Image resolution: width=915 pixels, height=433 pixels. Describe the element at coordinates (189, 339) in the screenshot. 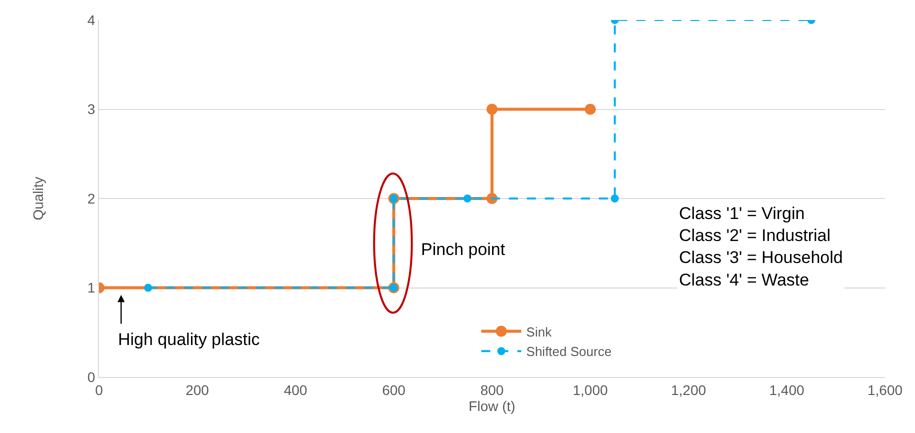

I see `annotation: High quality plastic` at that location.